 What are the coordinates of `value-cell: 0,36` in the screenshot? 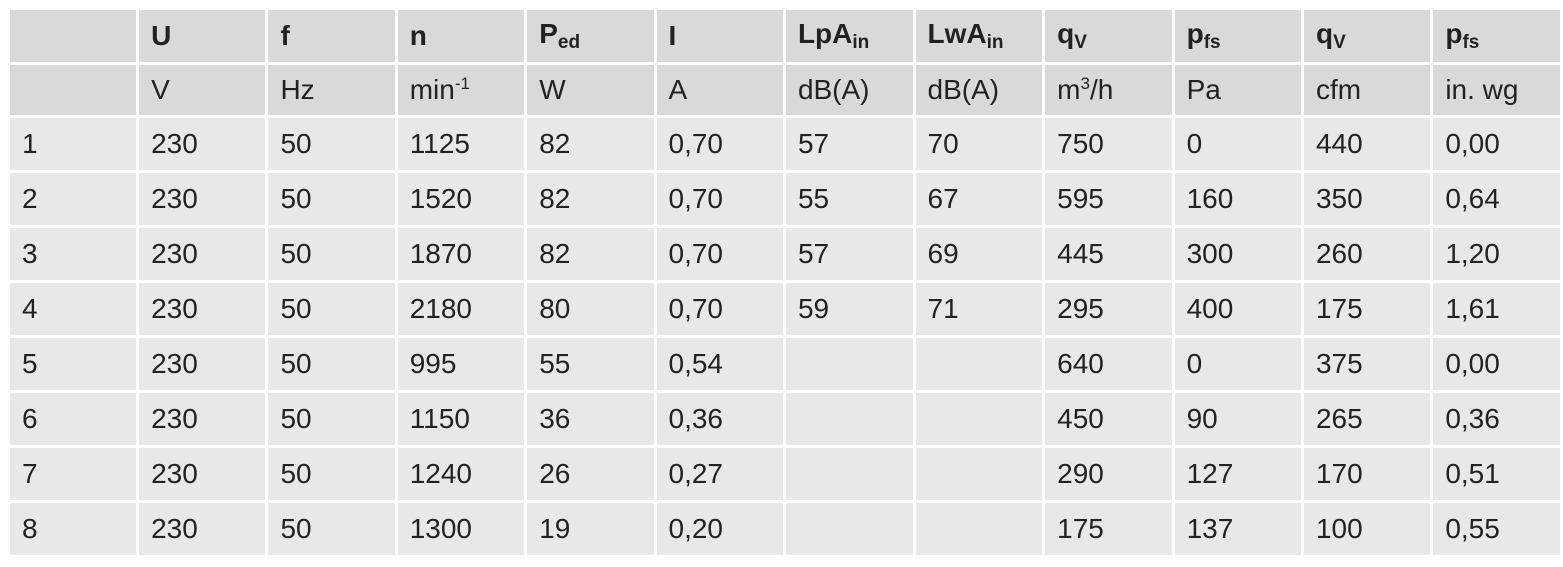 It's located at (719, 419).